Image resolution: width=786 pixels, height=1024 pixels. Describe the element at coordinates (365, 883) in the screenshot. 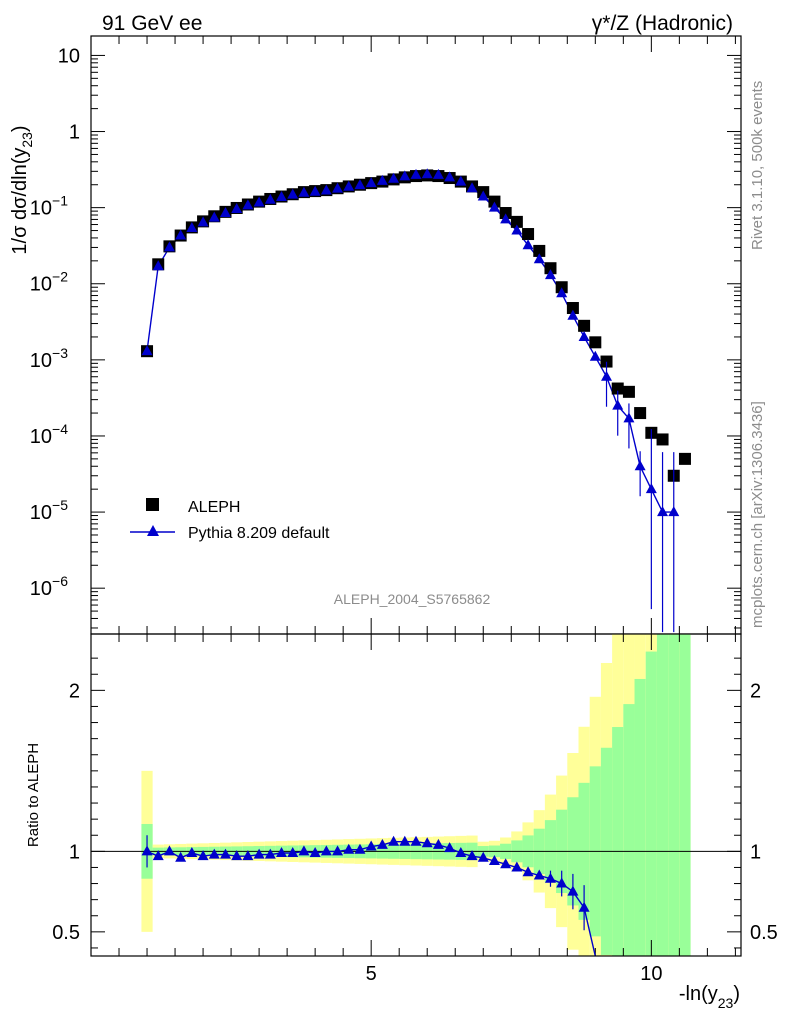

I see `ratio-points` at that location.